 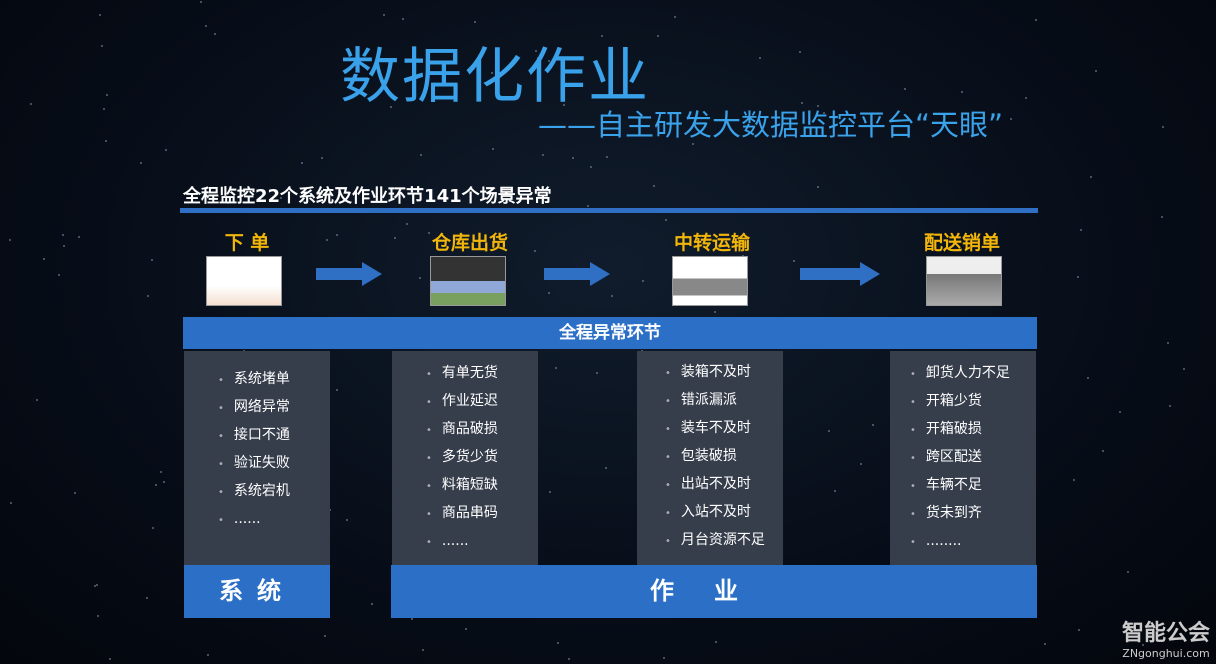 I want to click on list-item: 错派漏派, so click(x=724, y=400).